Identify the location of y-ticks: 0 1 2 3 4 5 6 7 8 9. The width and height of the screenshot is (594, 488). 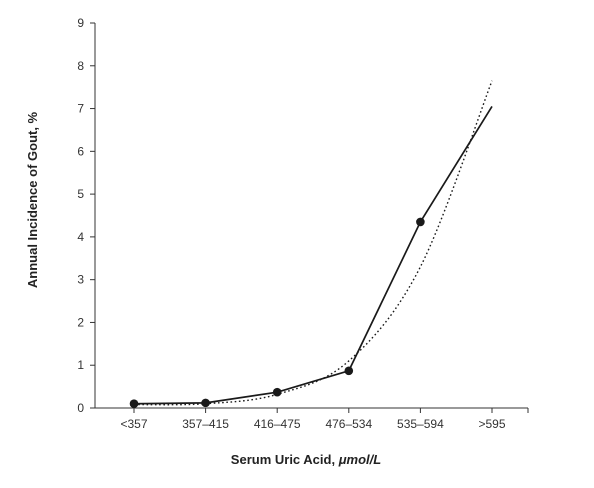
(86, 215).